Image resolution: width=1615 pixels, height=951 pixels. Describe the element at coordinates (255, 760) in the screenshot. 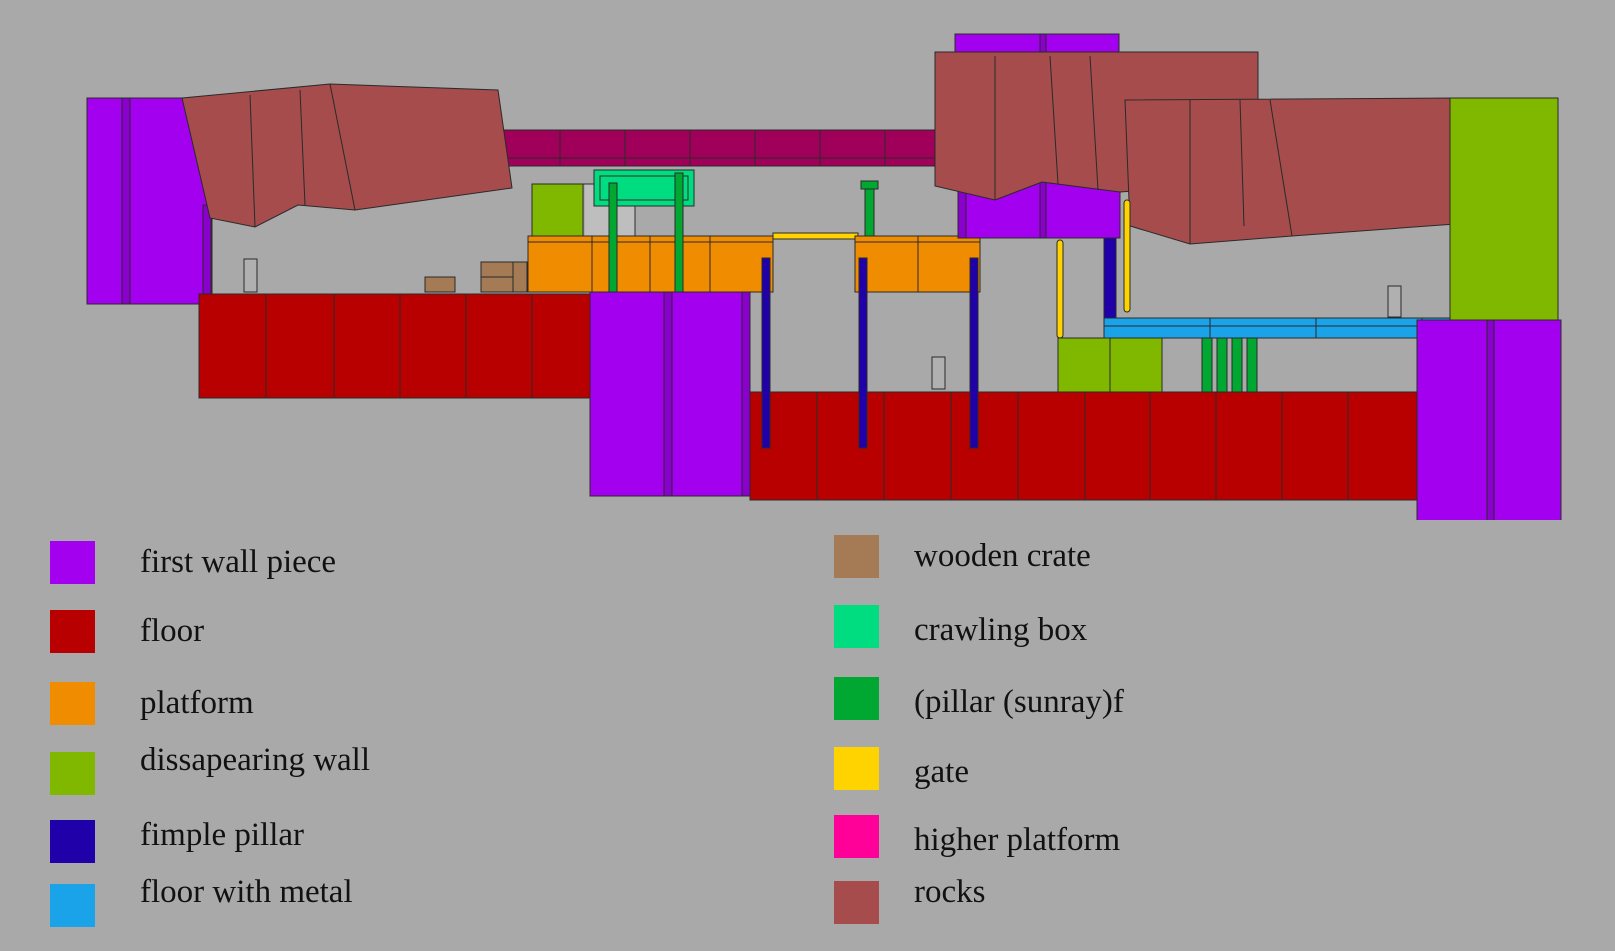

I see `legend-label: dissapearing wall` at that location.